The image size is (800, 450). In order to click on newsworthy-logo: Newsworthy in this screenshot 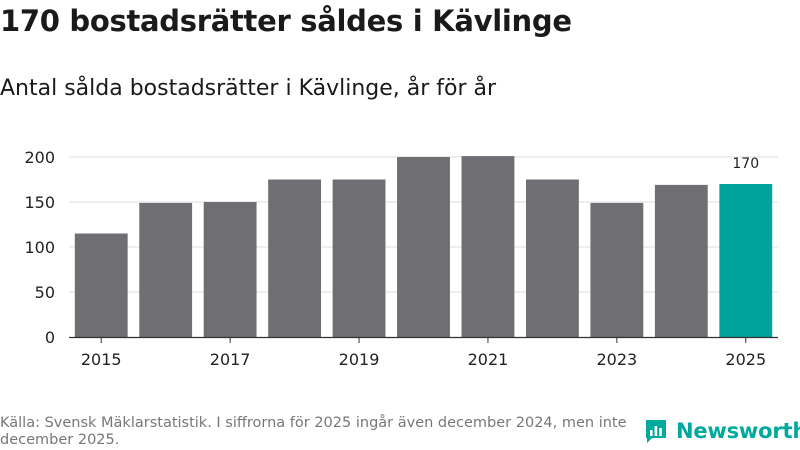, I will do `click(722, 431)`.